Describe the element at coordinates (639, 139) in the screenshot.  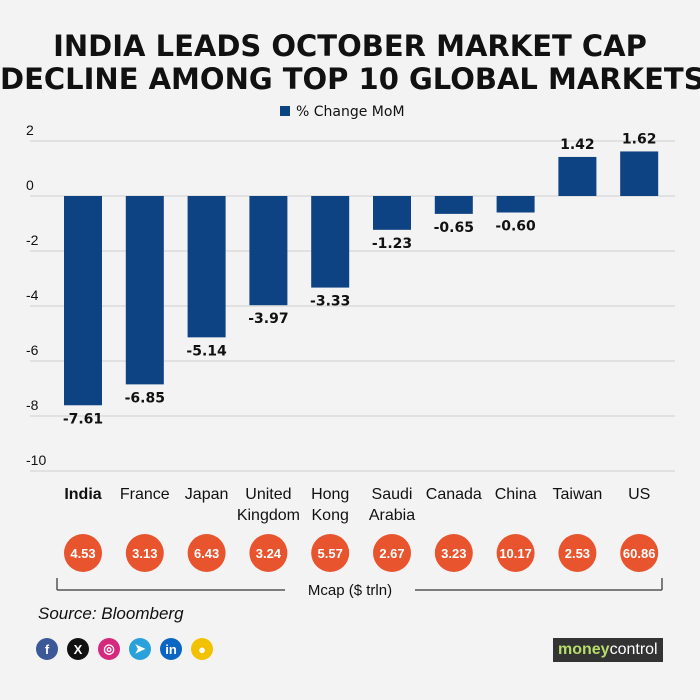
I see `bar-value-label: 1.62` at that location.